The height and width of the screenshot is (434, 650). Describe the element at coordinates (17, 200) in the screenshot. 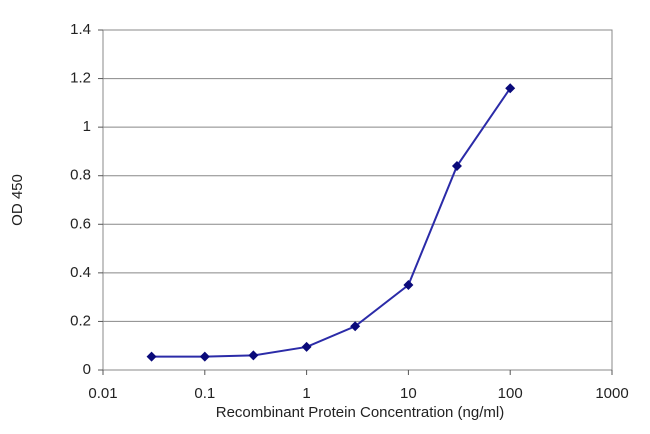

I see `y-axis-label: OD 450` at that location.